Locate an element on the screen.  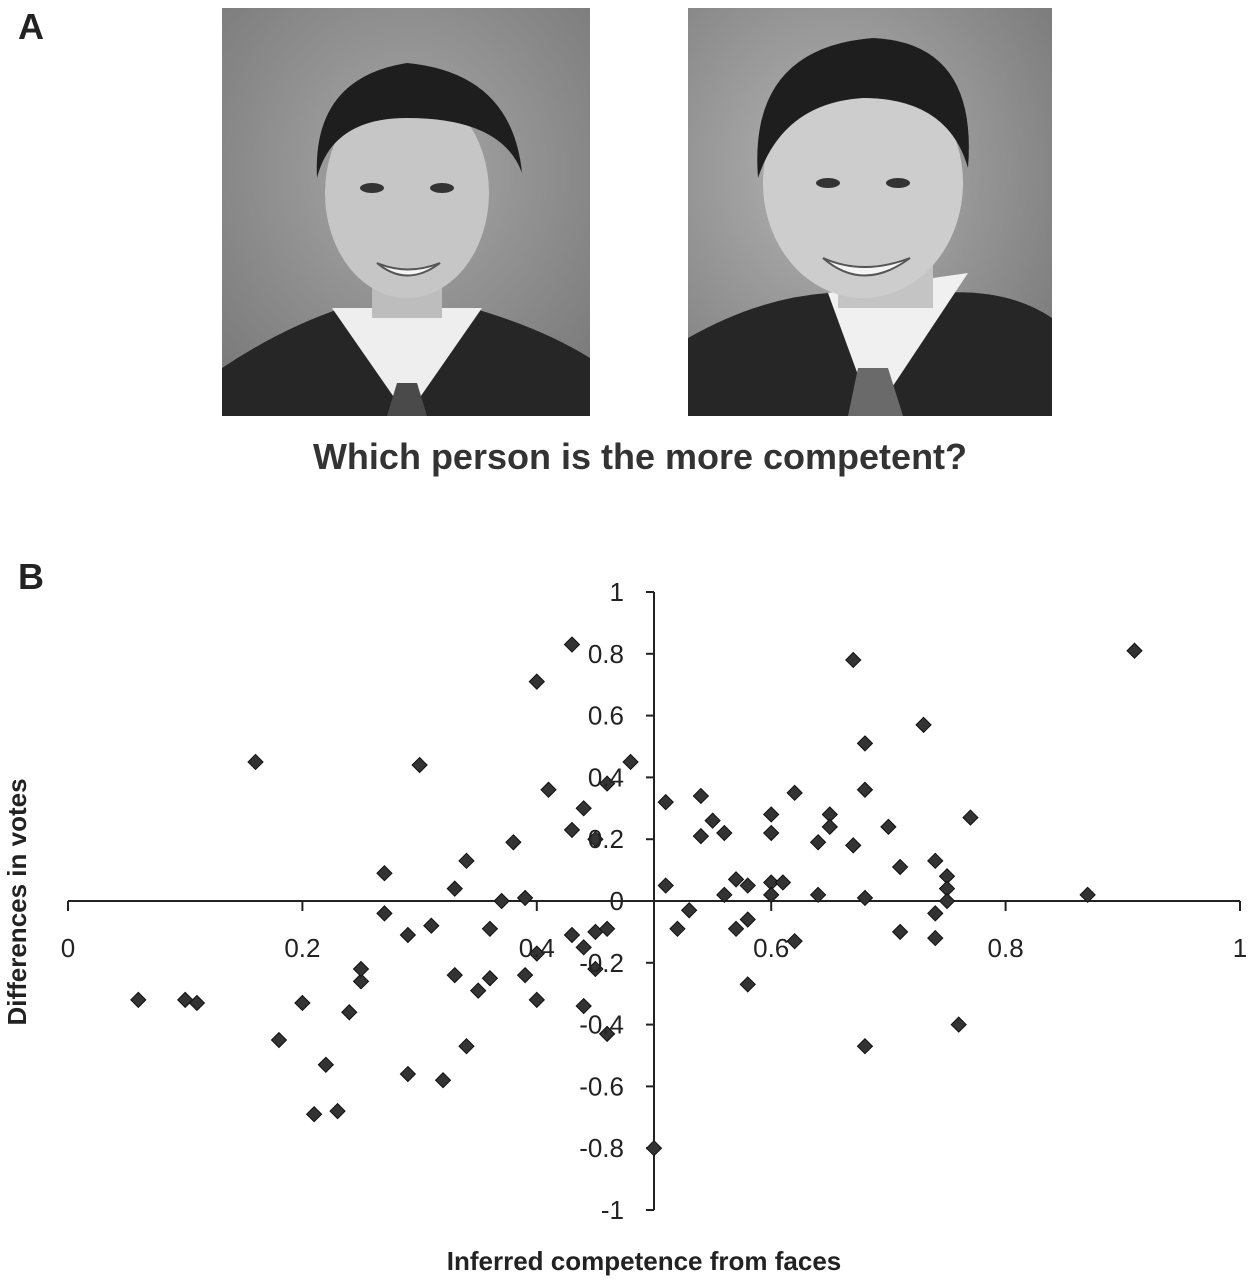
candidate-left-photo is located at coordinates (406, 212).